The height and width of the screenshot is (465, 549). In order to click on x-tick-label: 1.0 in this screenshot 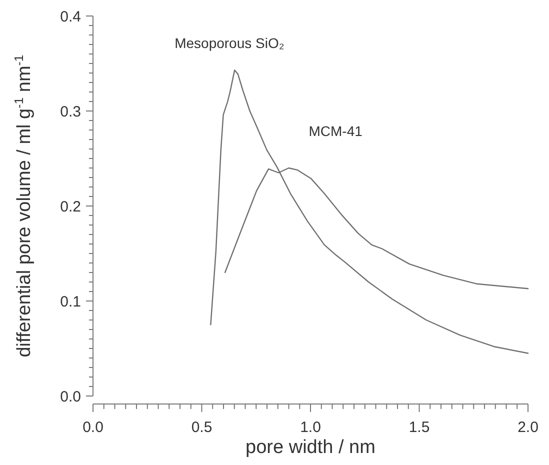, I will do `click(310, 427)`.